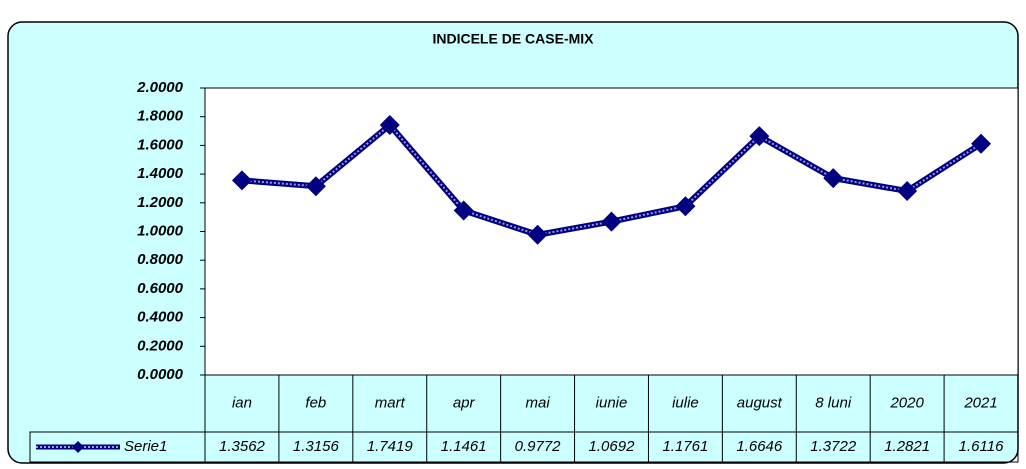  I want to click on legend-marker, so click(78, 447).